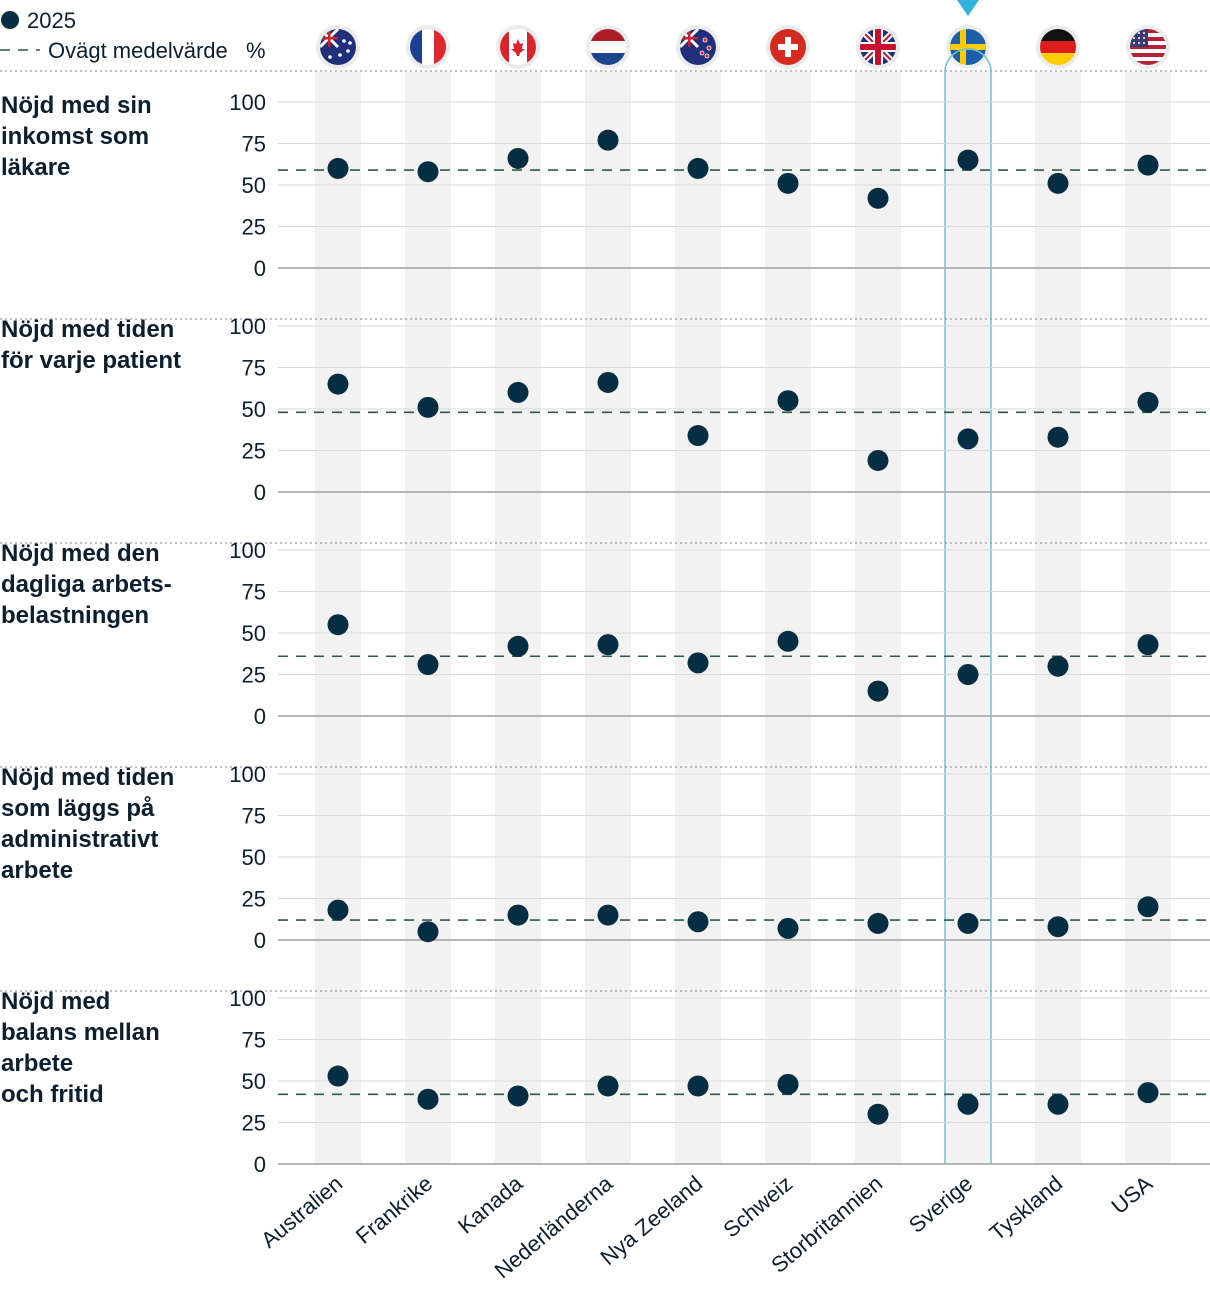 This screenshot has height=1301, width=1210. I want to click on uk-flag-icon, so click(878, 47).